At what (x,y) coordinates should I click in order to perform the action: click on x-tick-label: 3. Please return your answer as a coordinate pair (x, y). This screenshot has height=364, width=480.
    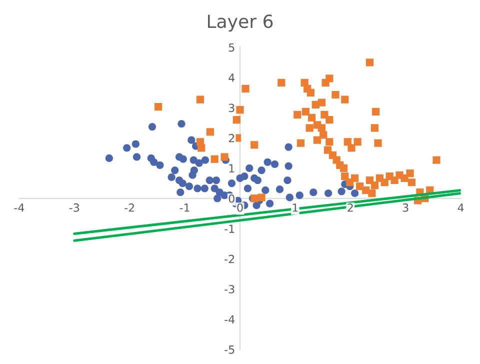
    Looking at the image, I should click on (405, 207).